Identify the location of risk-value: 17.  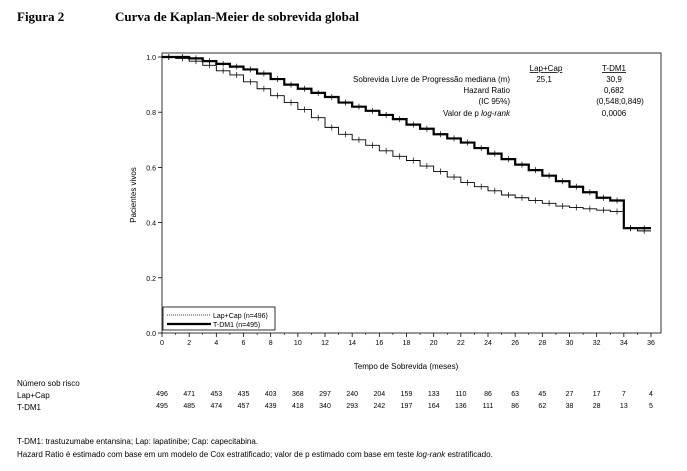
(596, 394).